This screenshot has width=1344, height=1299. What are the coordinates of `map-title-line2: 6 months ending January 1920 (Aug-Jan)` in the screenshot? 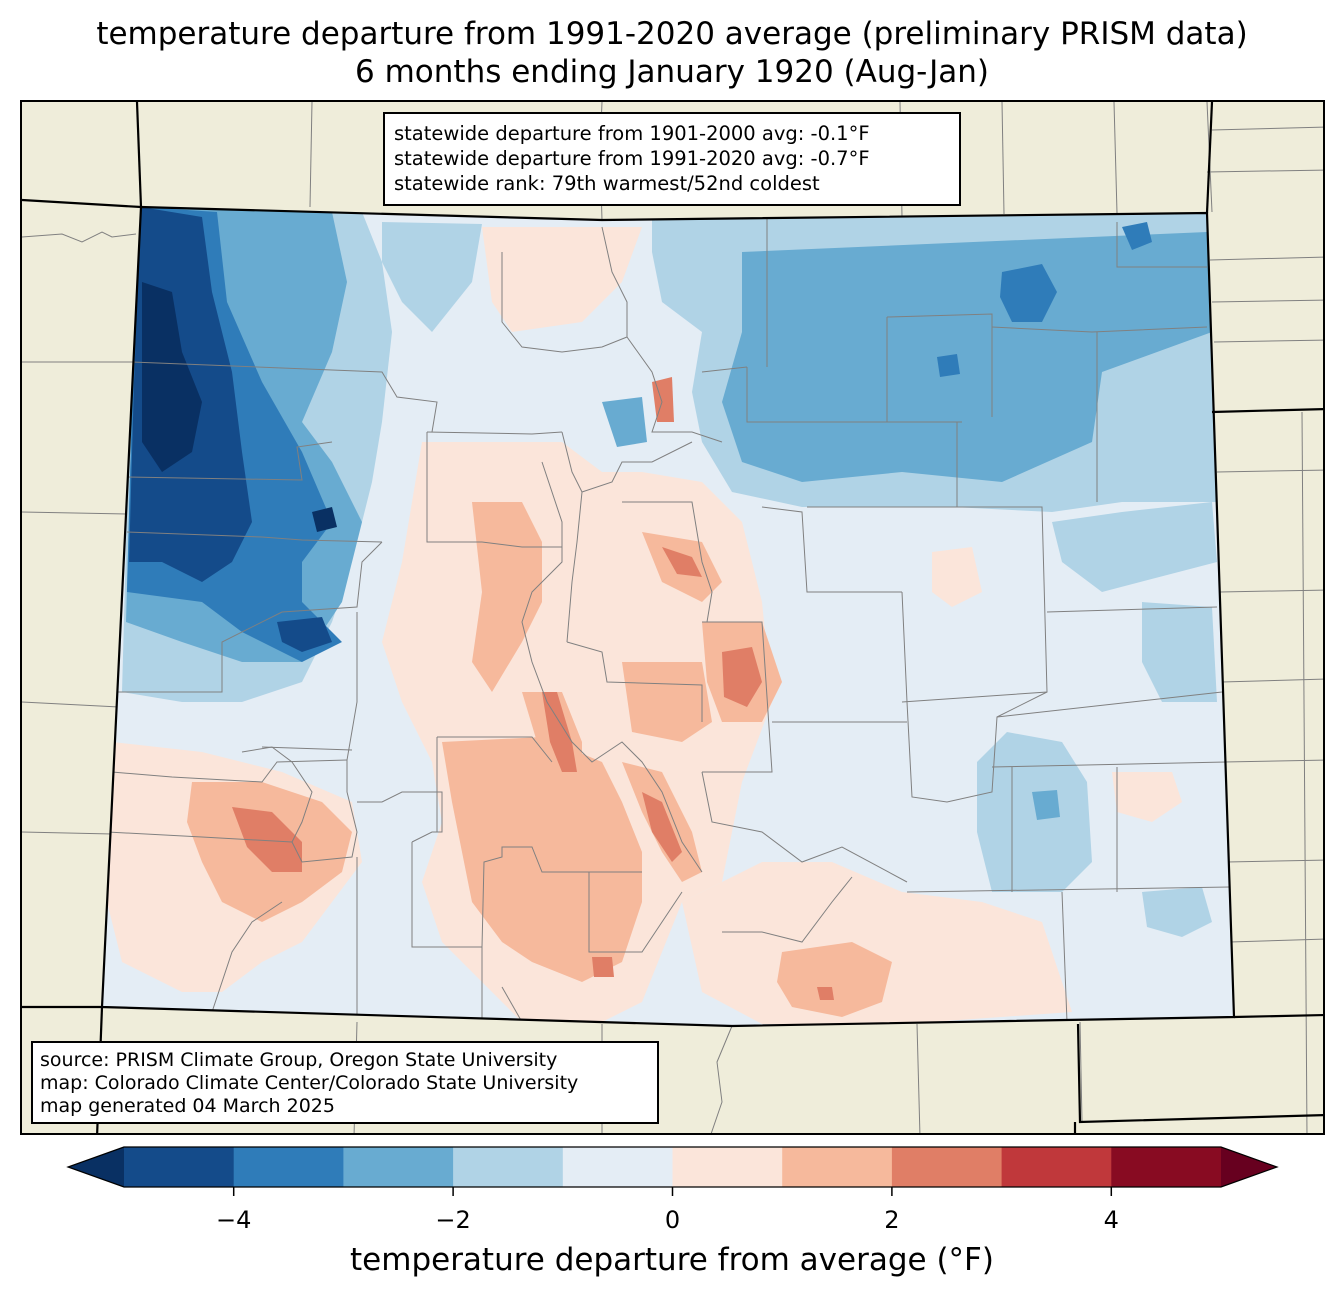 It's located at (672, 72).